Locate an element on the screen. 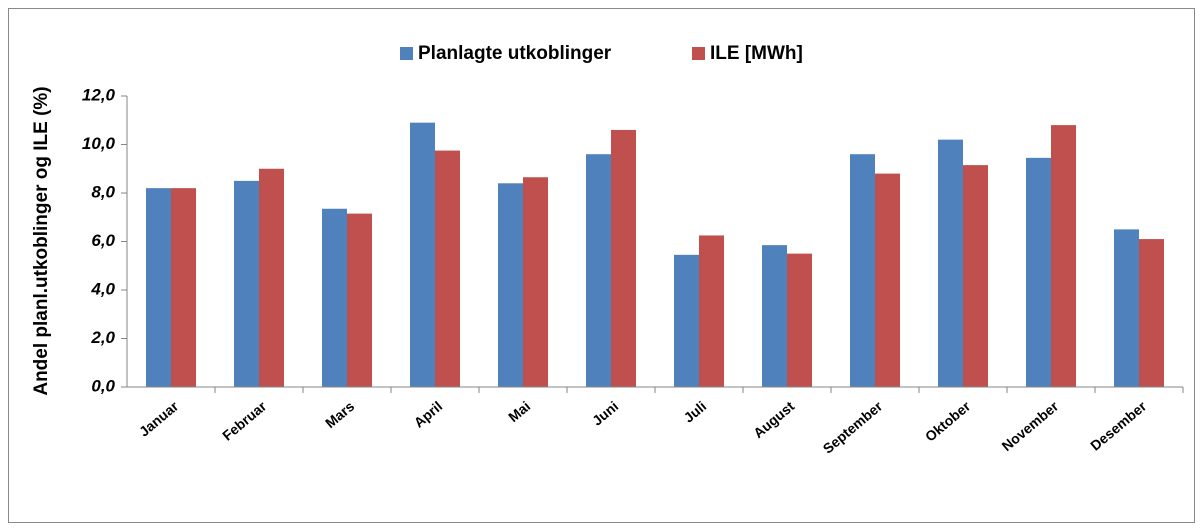 Image resolution: width=1203 pixels, height=531 pixels. y-tick-label: 2,0 is located at coordinates (102, 337).